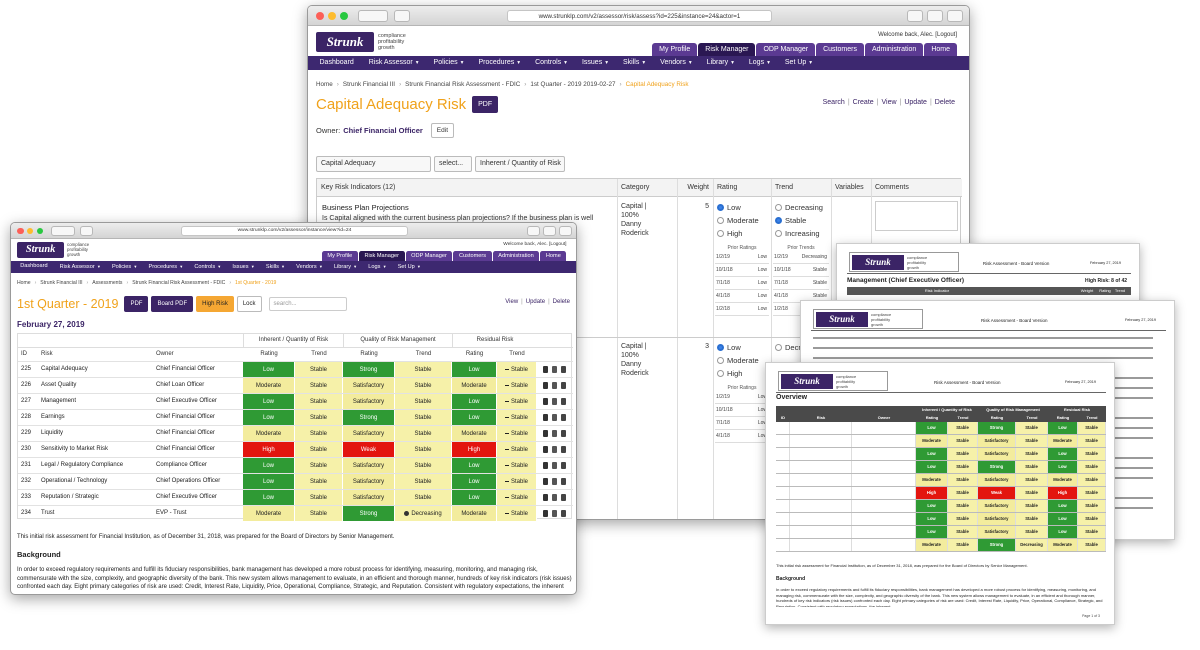 This screenshot has width=1200, height=650. I want to click on tab: My Profile, so click(675, 49).